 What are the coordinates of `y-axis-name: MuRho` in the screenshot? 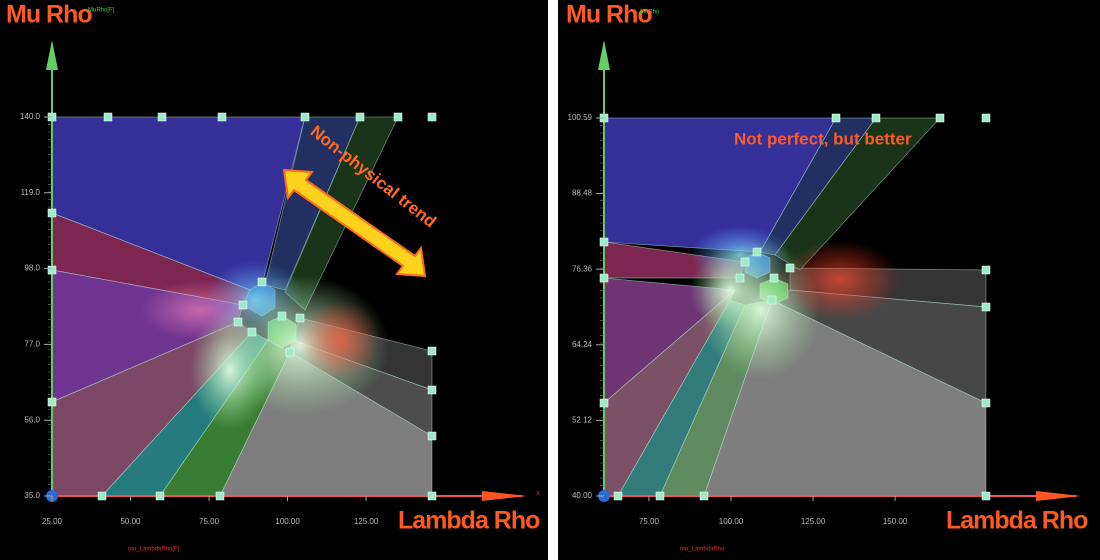 It's located at (650, 13).